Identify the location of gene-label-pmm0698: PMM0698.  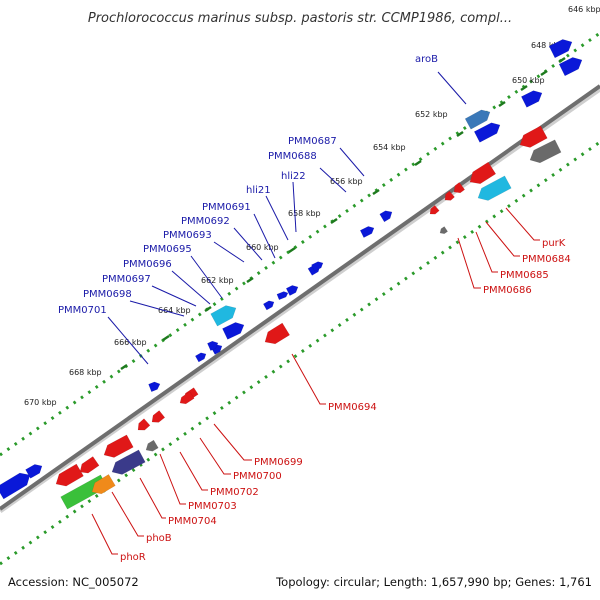
(107, 294).